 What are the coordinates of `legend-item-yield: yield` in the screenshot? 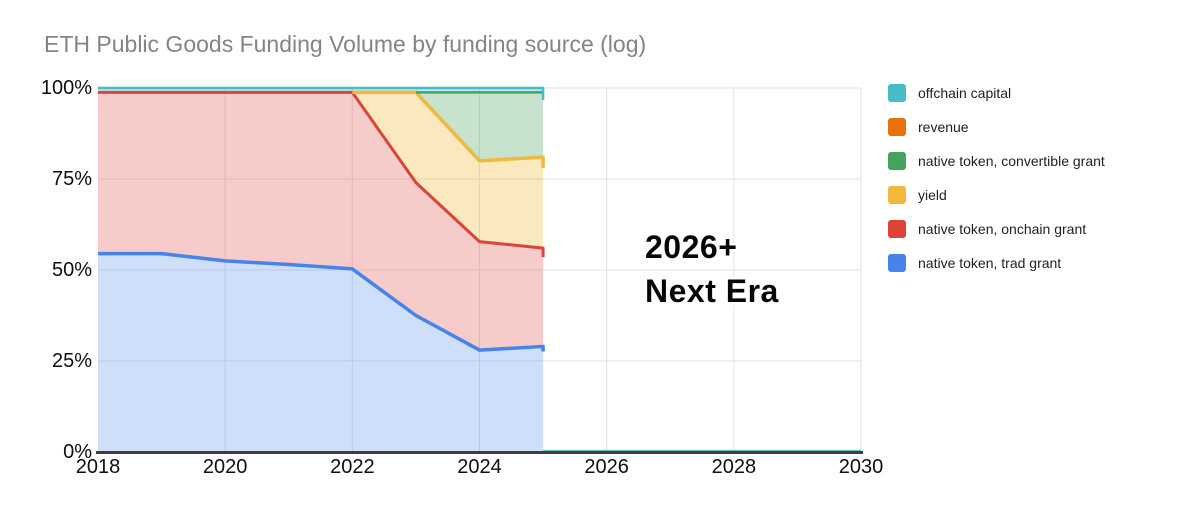 It's located at (996, 195).